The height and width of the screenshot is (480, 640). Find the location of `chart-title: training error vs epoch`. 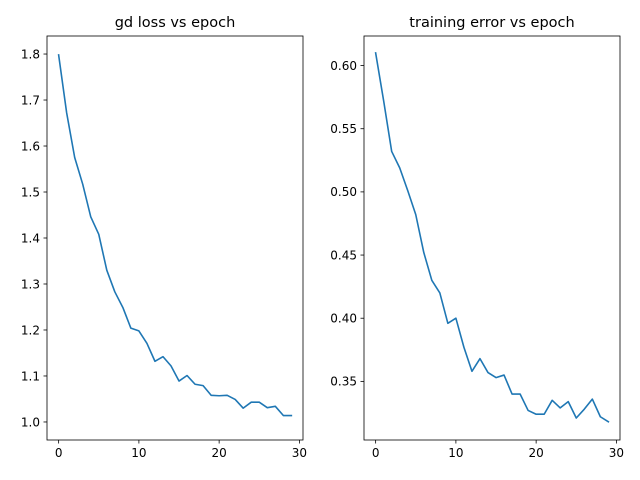

chart-title: training error vs epoch is located at coordinates (491, 23).